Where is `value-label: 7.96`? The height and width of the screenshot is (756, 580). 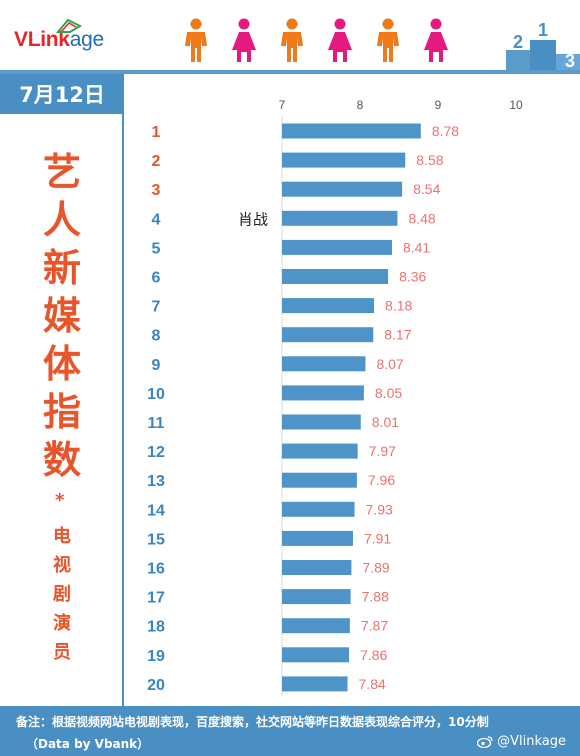
value-label: 7.96 is located at coordinates (381, 480).